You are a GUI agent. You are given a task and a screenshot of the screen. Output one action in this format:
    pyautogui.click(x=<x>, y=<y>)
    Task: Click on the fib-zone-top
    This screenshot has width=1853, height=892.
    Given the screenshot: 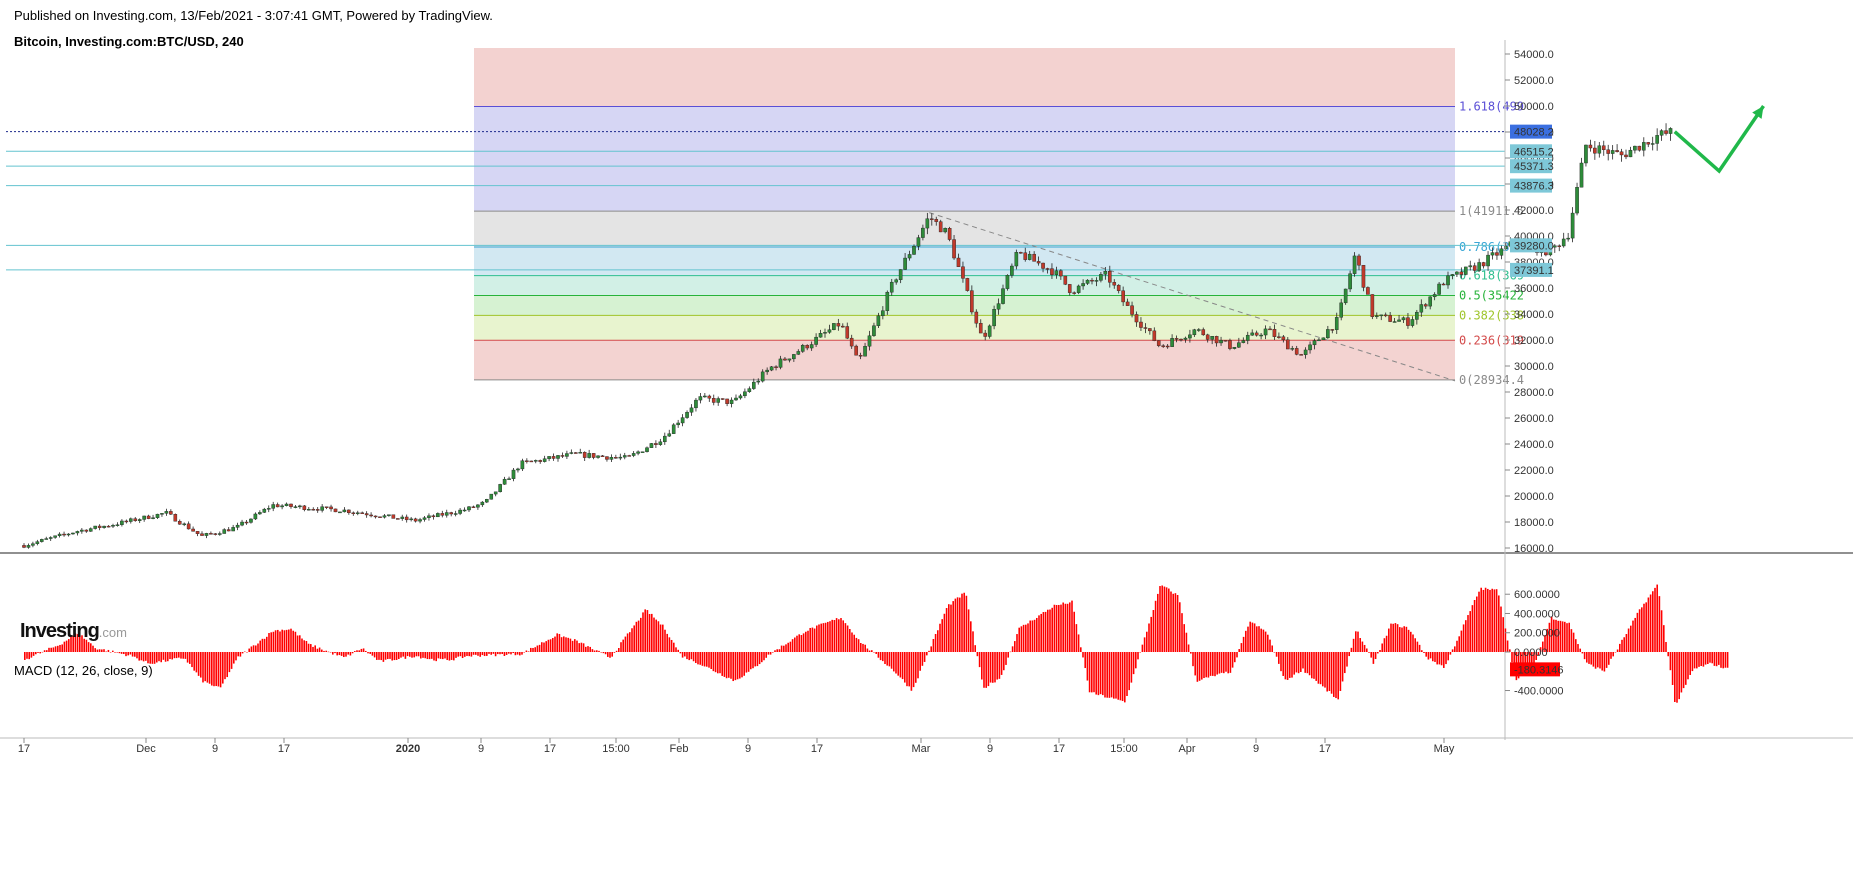 What is the action you would take?
    pyautogui.click(x=964, y=77)
    